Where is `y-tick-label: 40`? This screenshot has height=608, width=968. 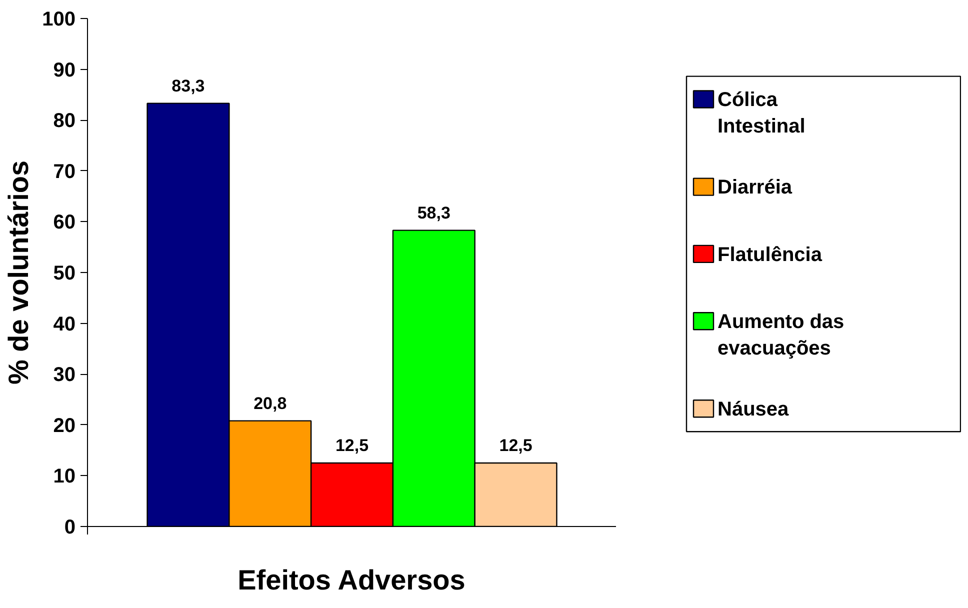 y-tick-label: 40 is located at coordinates (64, 324).